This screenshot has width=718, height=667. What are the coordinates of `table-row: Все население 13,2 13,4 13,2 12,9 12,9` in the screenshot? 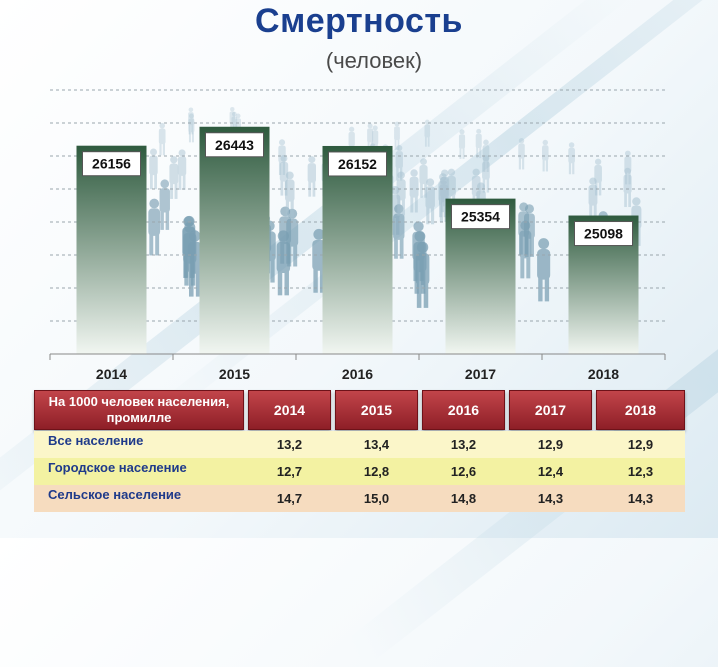 It's located at (359, 444).